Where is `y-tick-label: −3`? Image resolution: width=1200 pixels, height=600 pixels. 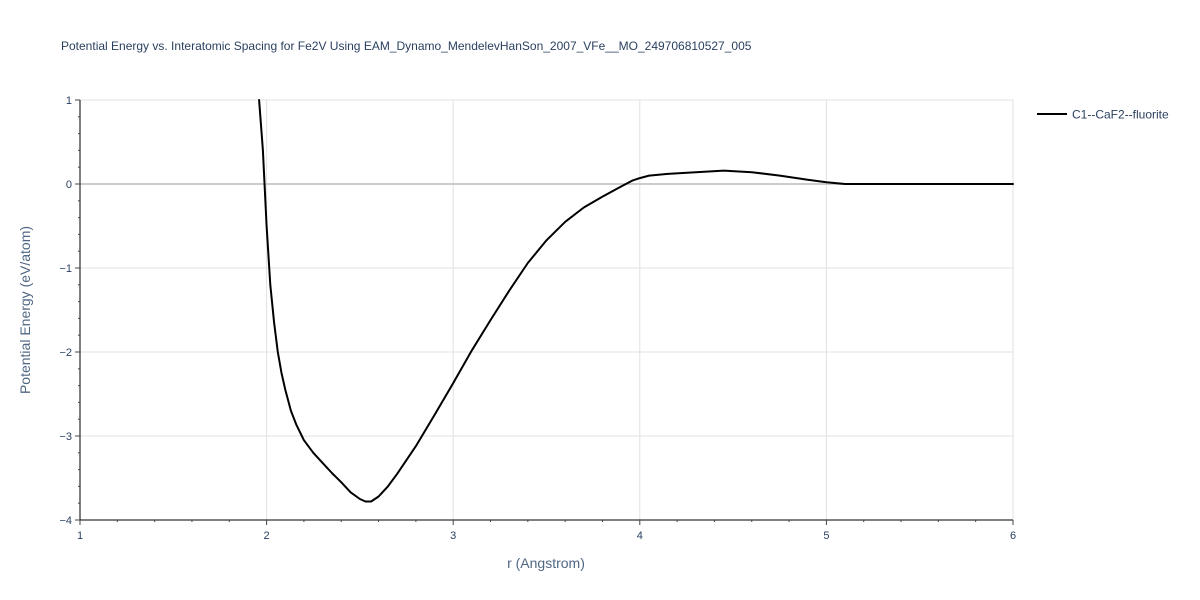
y-tick-label: −3 is located at coordinates (65, 437).